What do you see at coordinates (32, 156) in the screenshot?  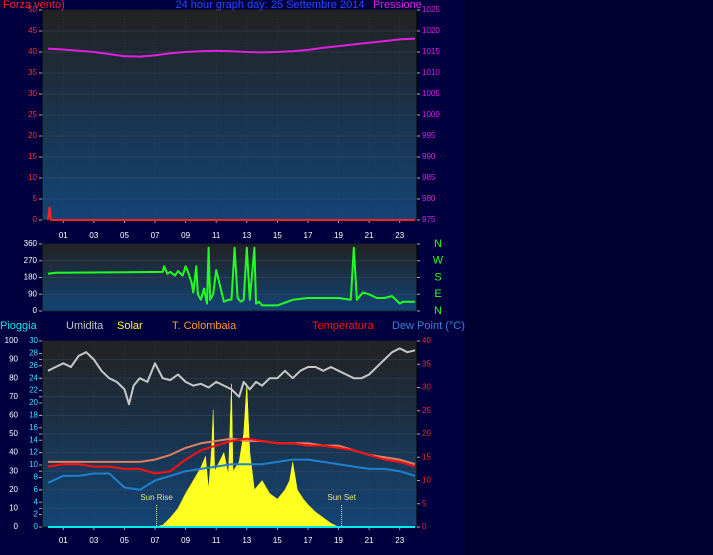 I see `y-tick-label: 15` at bounding box center [32, 156].